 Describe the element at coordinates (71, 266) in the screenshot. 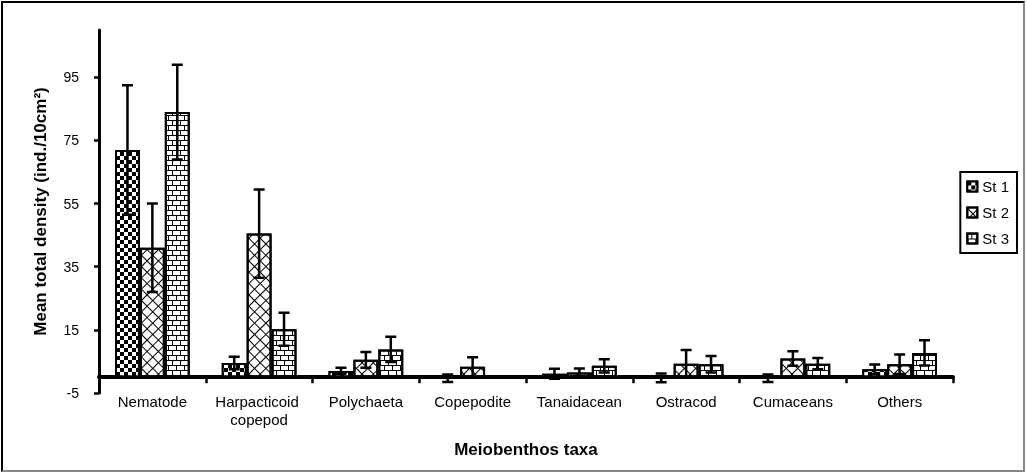

I see `y-tick-label: 35` at that location.